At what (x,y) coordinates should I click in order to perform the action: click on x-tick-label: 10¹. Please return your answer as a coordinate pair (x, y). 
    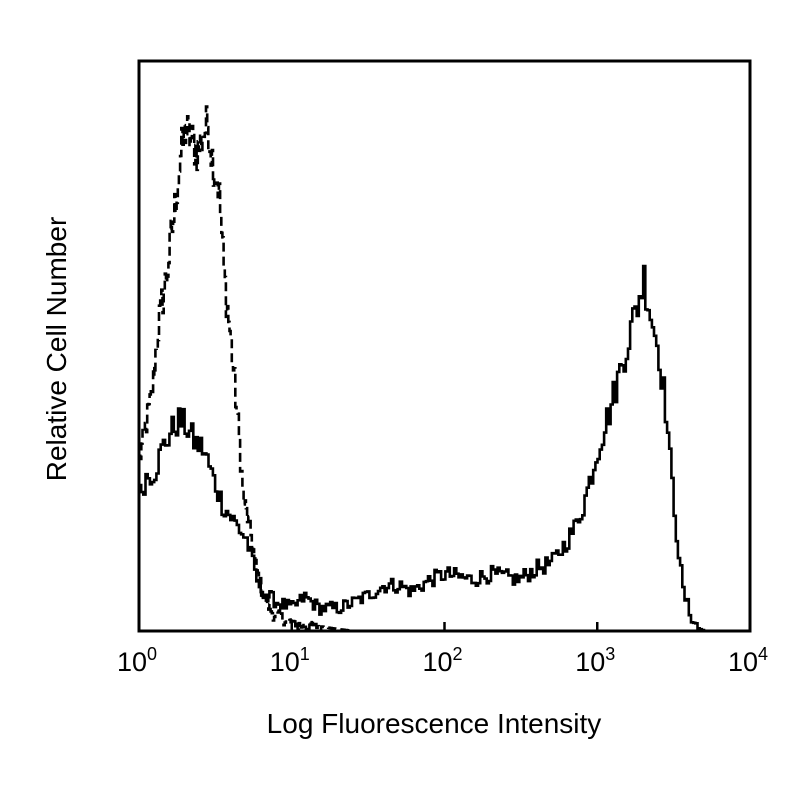
    Looking at the image, I should click on (290, 660).